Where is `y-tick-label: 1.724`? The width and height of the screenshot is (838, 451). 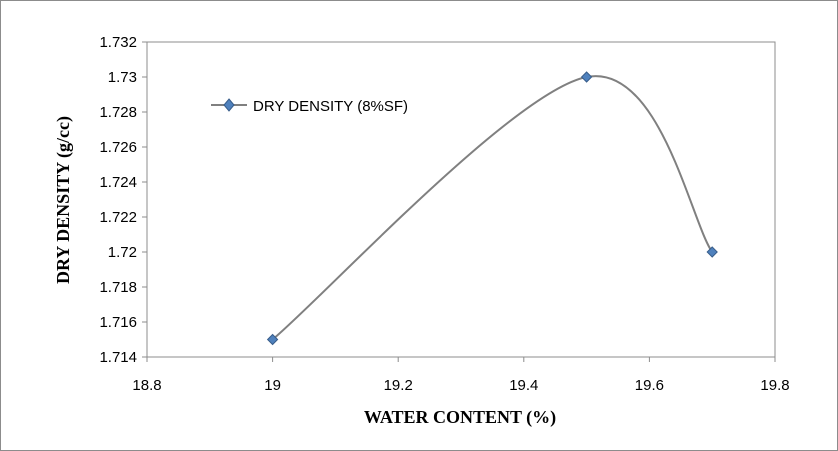 y-tick-label: 1.724 is located at coordinates (118, 182).